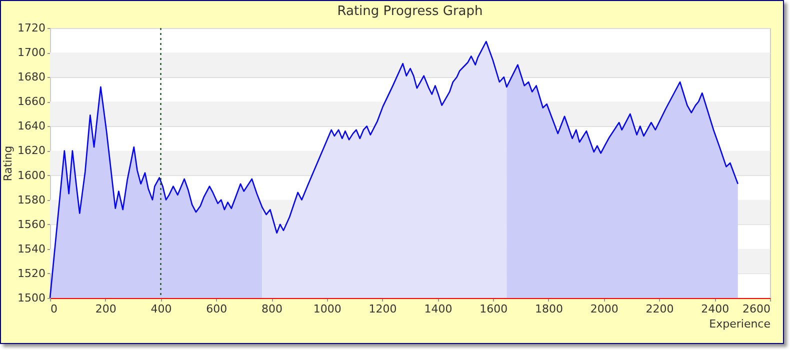 Image resolution: width=790 pixels, height=350 pixels. Describe the element at coordinates (105, 309) in the screenshot. I see `x-tick-label: 200` at that location.